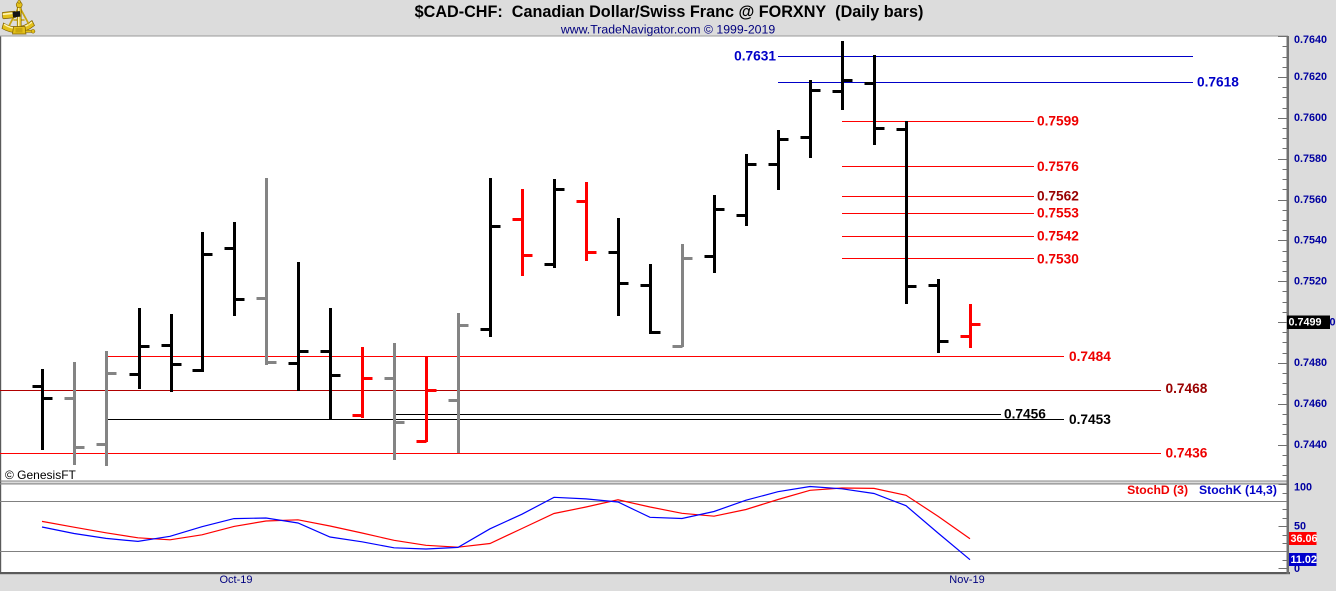 Image resolution: width=1336 pixels, height=591 pixels. What do you see at coordinates (1303, 487) in the screenshot?
I see `svg-text: 100` at bounding box center [1303, 487].